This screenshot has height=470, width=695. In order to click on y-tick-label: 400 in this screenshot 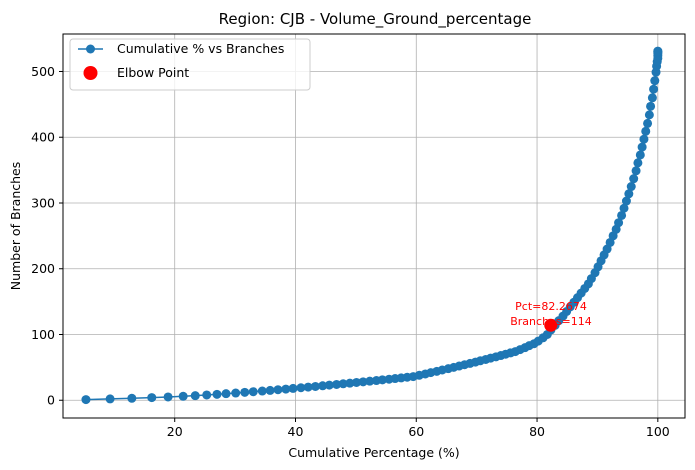, I will do `click(43, 137)`.